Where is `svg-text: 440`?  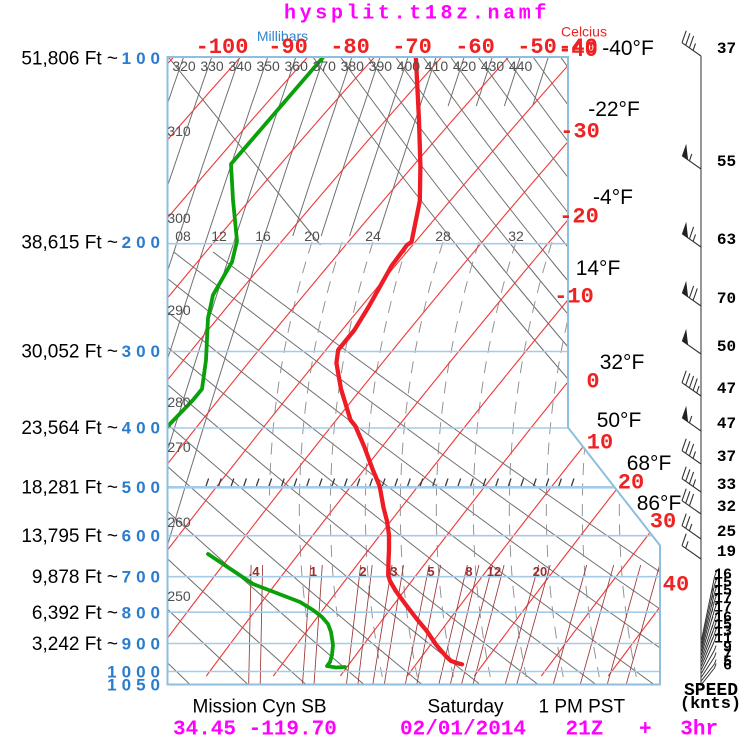
svg-text: 440 is located at coordinates (521, 66).